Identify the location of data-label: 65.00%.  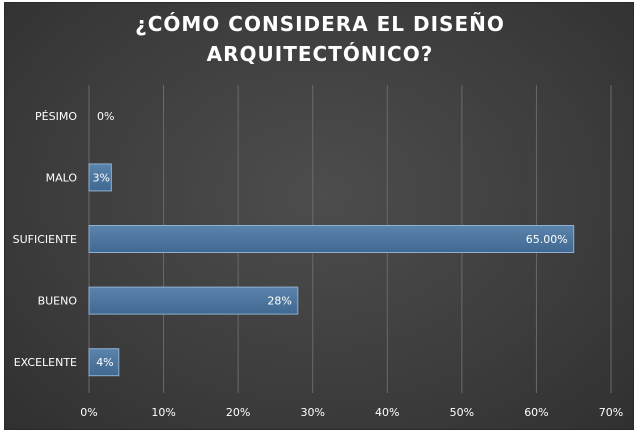
(547, 239).